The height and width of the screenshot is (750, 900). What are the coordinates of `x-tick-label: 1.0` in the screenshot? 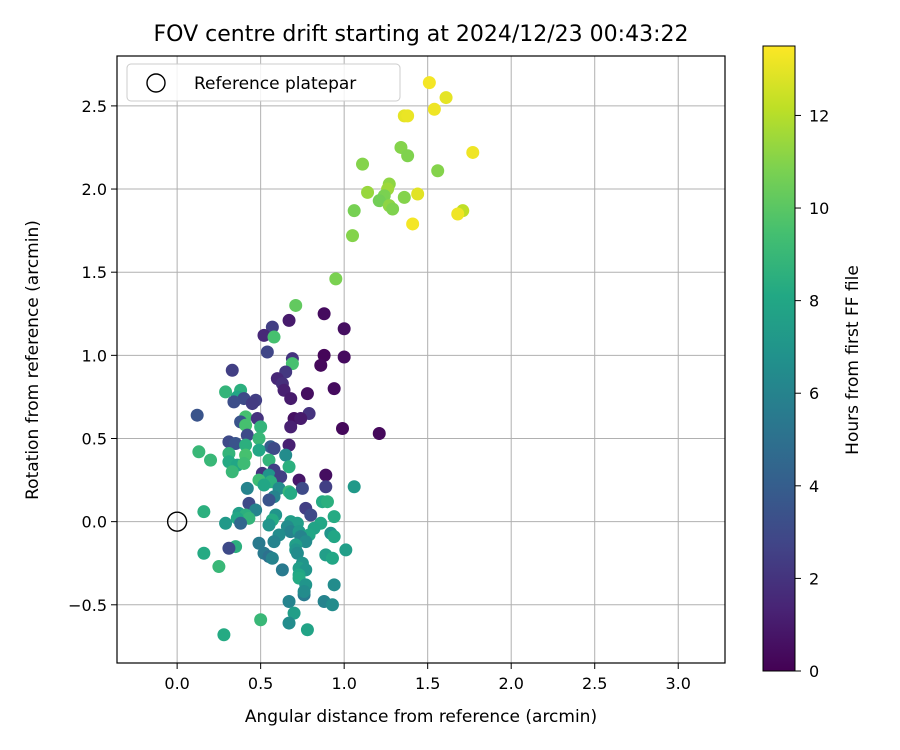 It's located at (343, 683).